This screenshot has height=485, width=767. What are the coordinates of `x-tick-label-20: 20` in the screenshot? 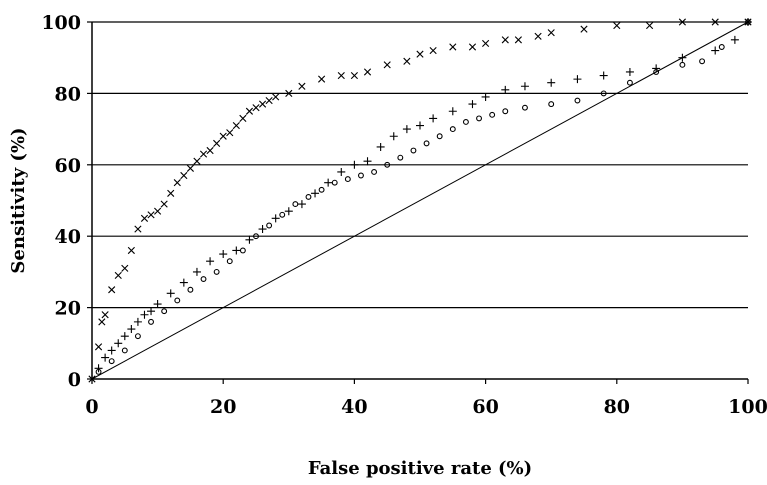 It's located at (223, 407).